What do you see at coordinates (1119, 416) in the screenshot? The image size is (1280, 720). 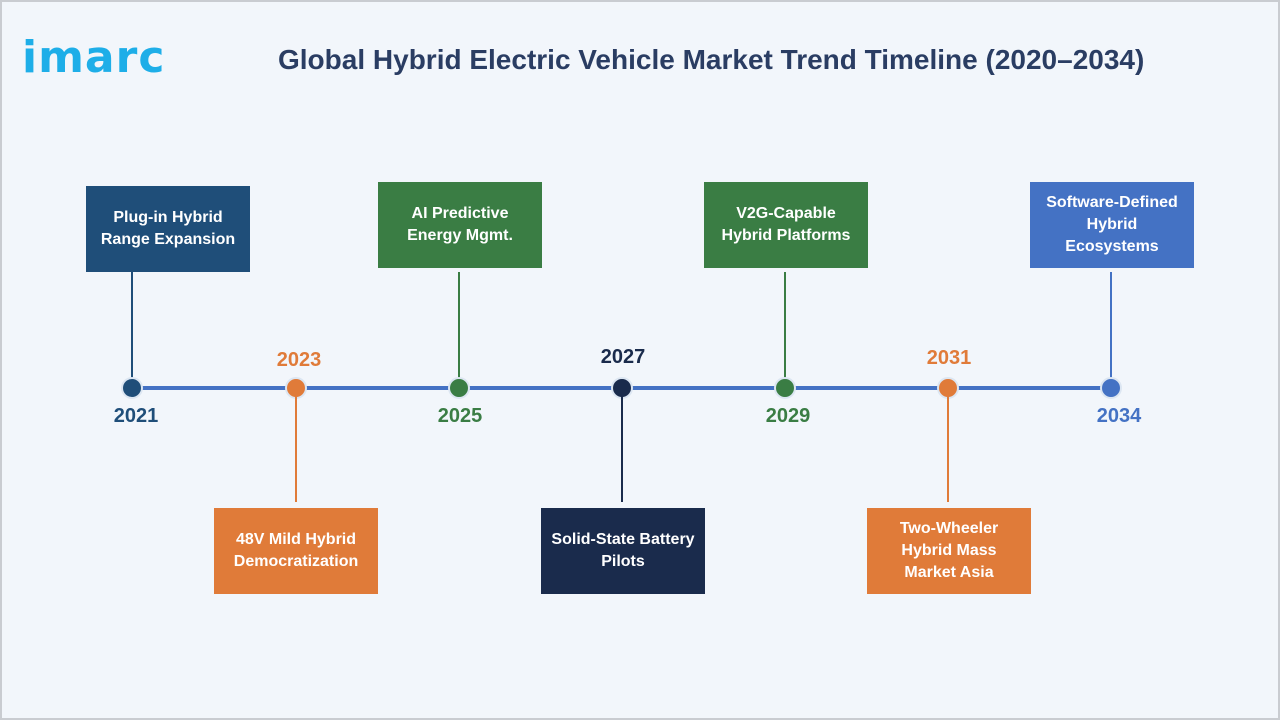 I see `year-label-2034: 2034` at bounding box center [1119, 416].